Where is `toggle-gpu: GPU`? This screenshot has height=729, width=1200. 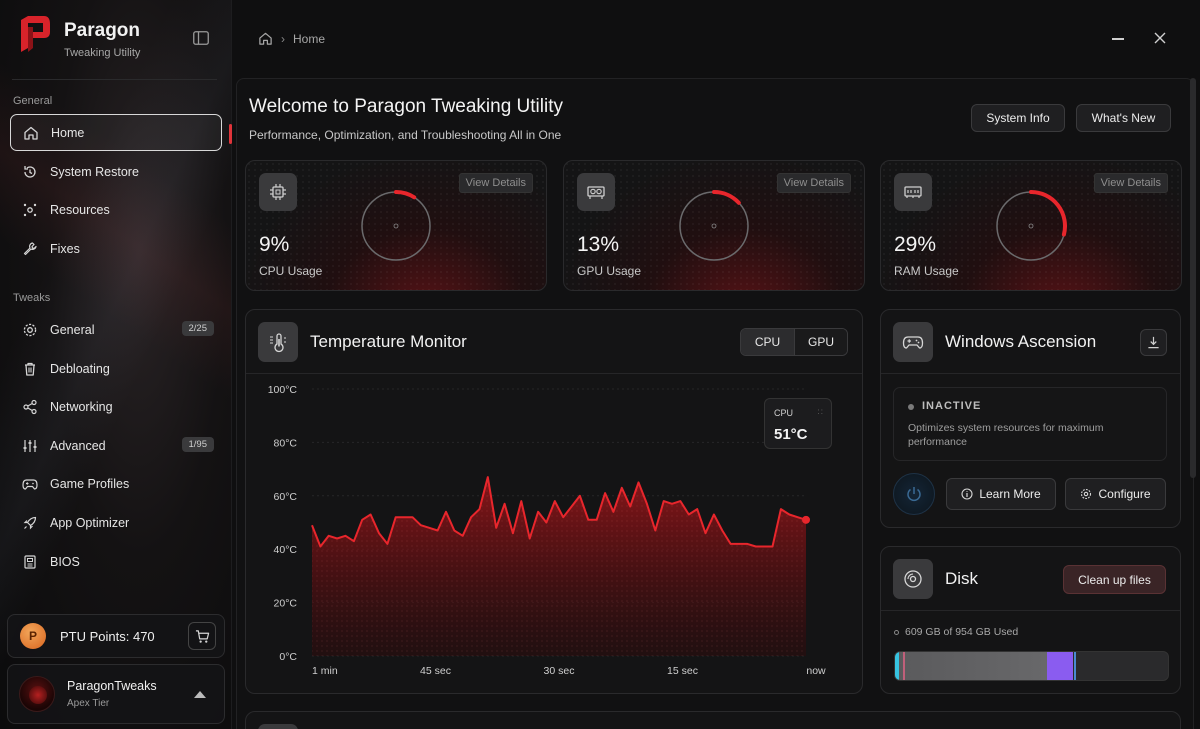 toggle-gpu: GPU is located at coordinates (820, 342).